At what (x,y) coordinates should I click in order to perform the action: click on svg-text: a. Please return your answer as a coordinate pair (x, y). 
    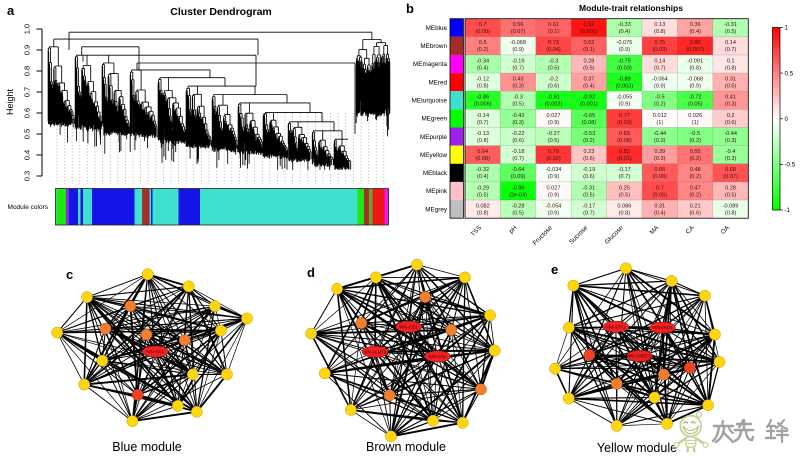
    Looking at the image, I should click on (11, 10).